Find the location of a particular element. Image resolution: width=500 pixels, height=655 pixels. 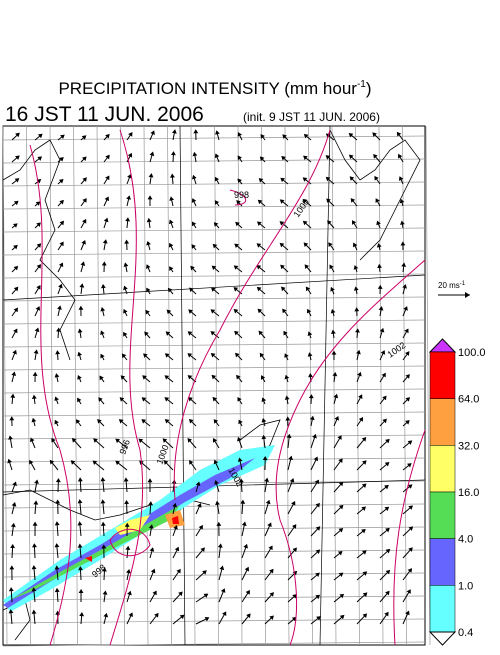

colorbar-label: 100.0 is located at coordinates (472, 353).